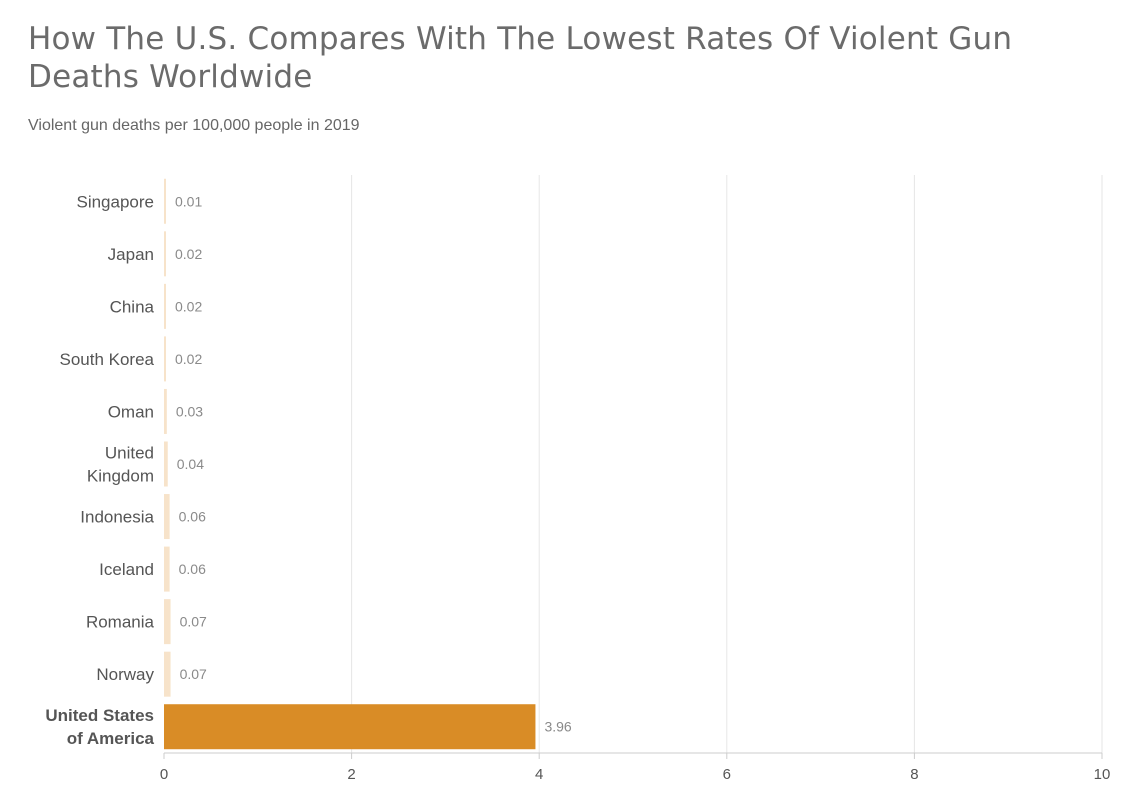 The height and width of the screenshot is (790, 1126). What do you see at coordinates (131, 411) in the screenshot?
I see `category-label: Oman` at bounding box center [131, 411].